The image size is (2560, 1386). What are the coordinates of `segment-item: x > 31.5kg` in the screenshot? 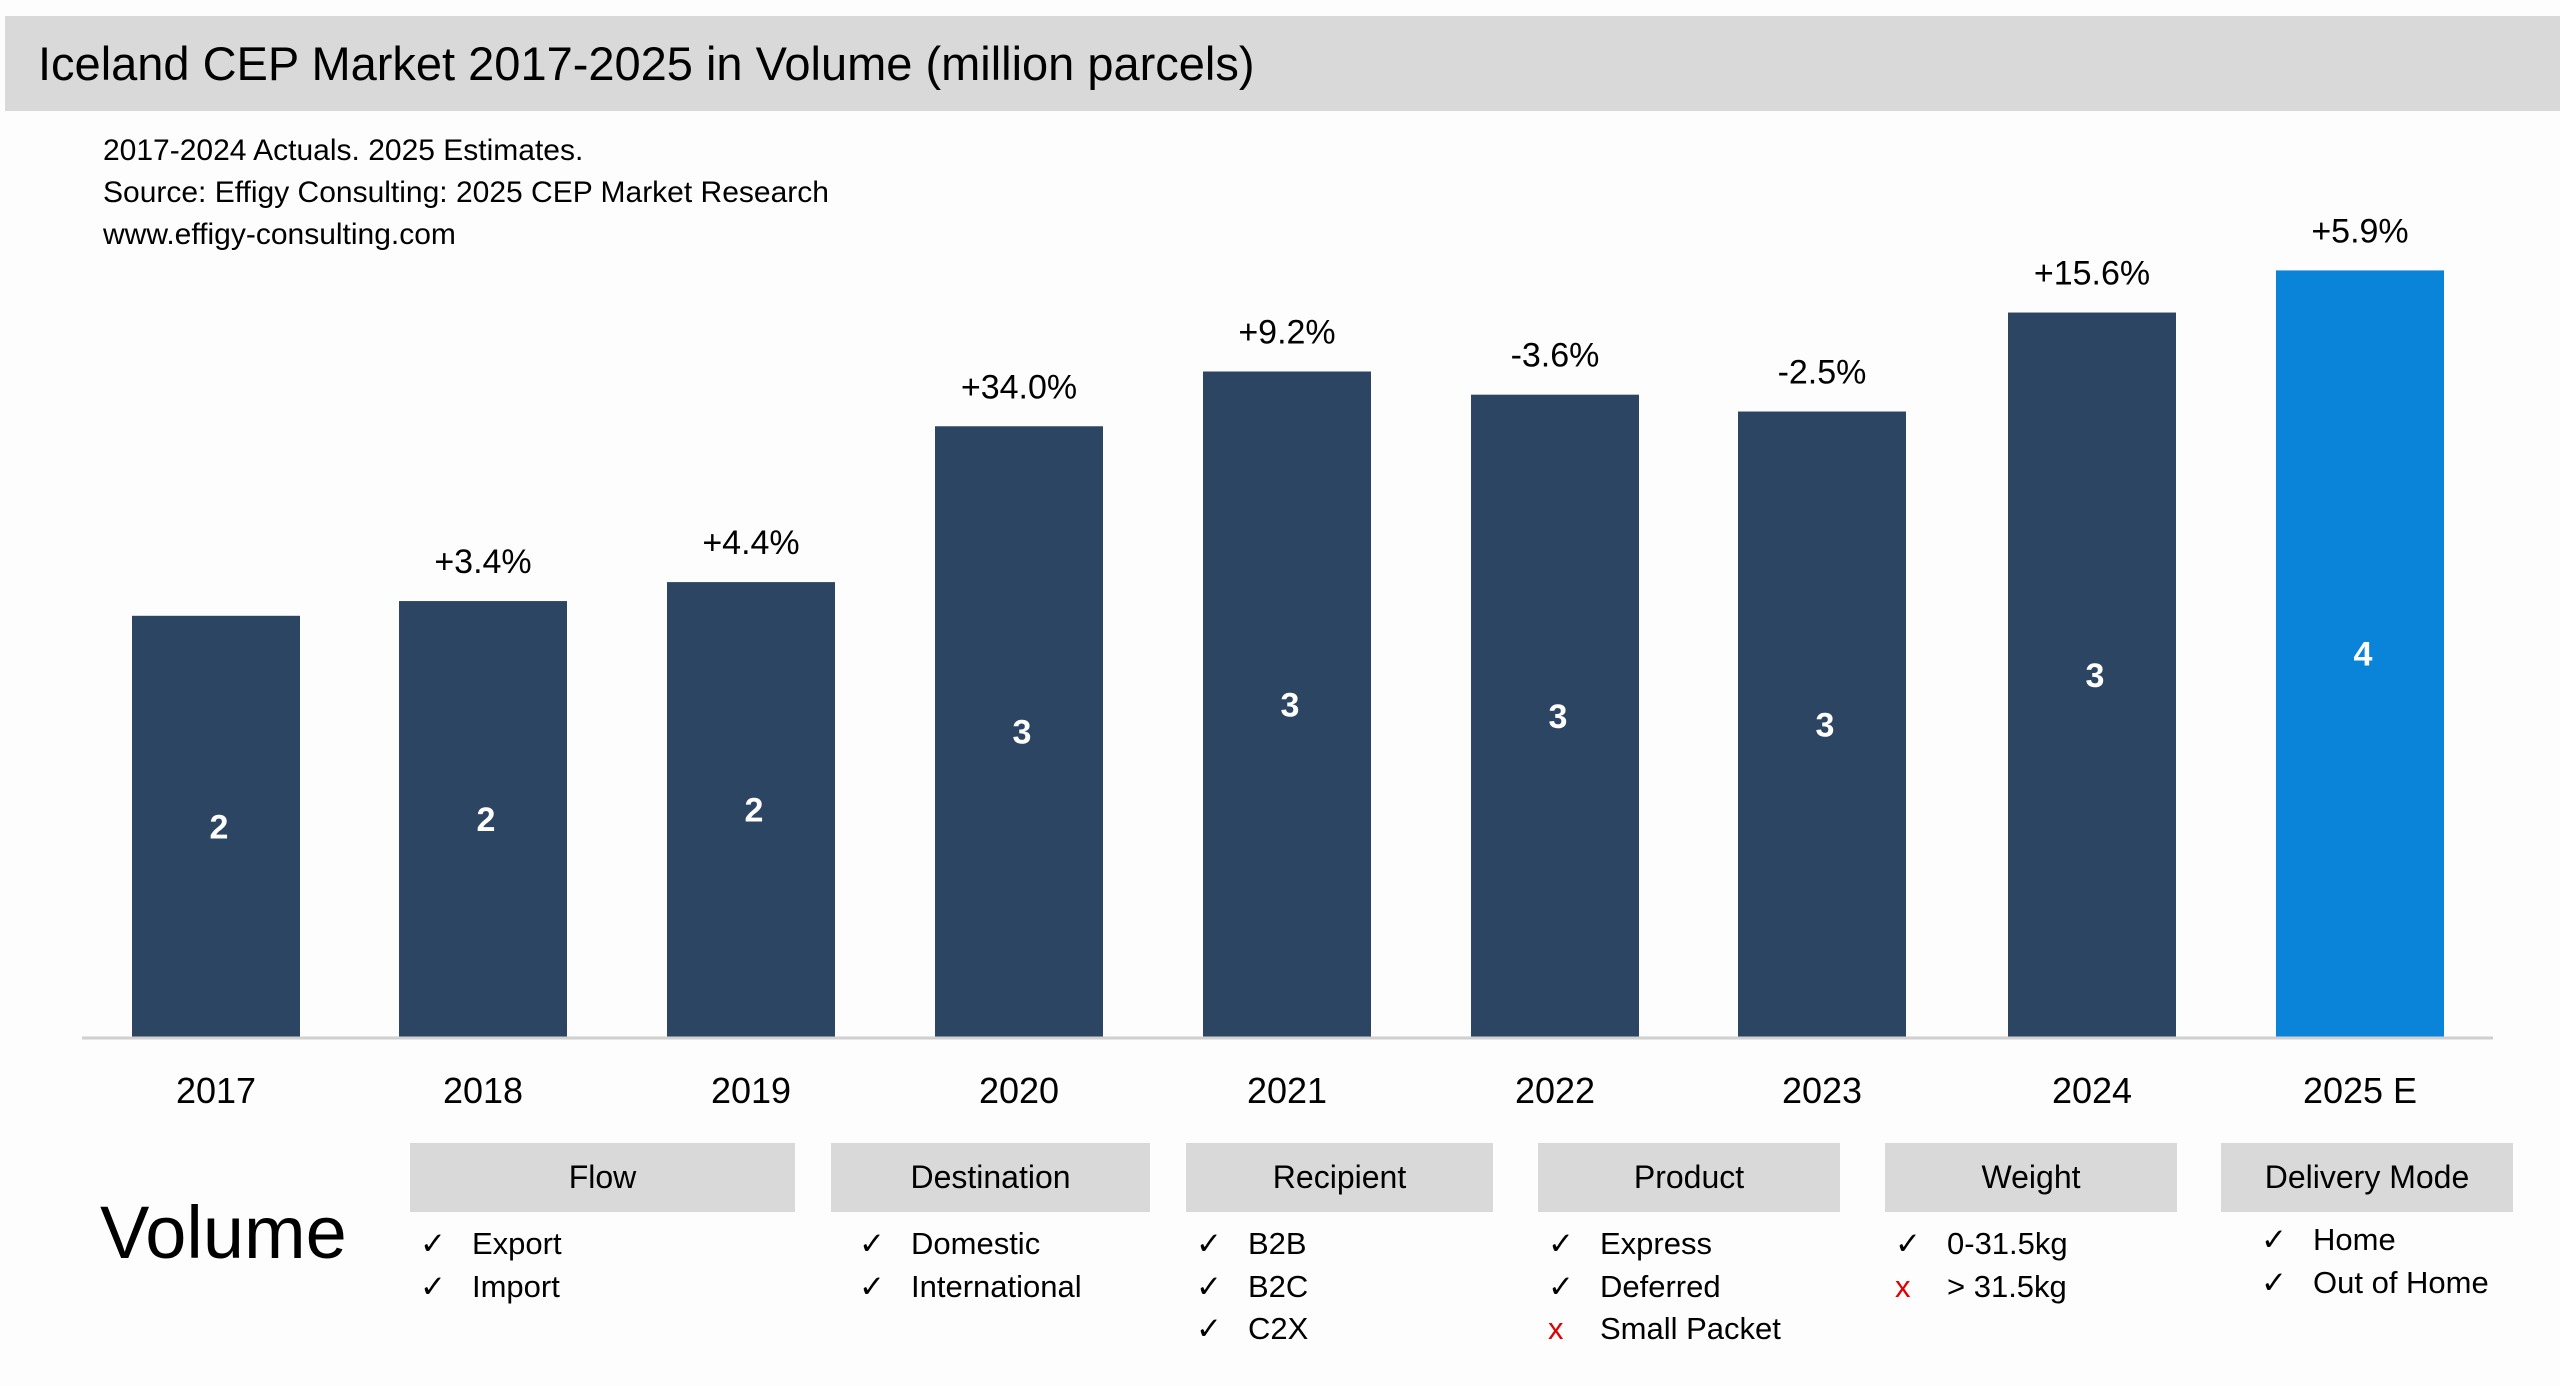 It's located at (1981, 1287).